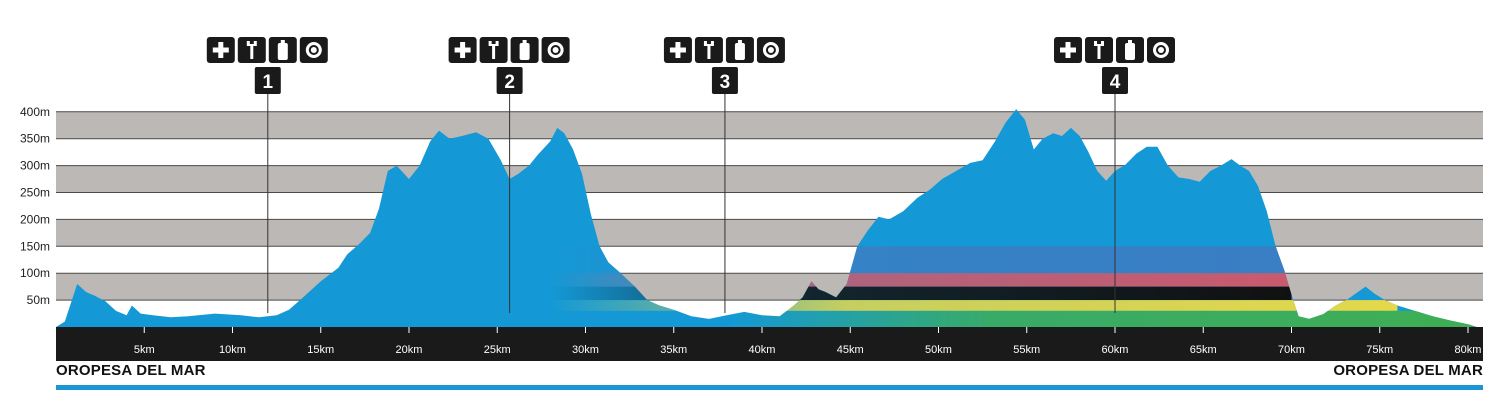  Describe the element at coordinates (724, 175) in the screenshot. I see `aid-station: 3` at that location.